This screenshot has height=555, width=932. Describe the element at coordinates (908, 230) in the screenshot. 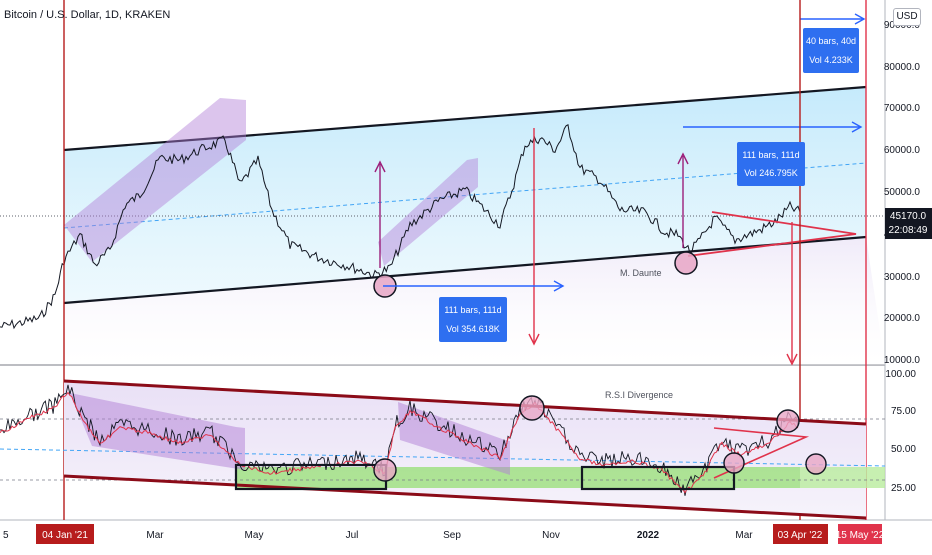

I see `bar-countdown: 22:08:49` at that location.